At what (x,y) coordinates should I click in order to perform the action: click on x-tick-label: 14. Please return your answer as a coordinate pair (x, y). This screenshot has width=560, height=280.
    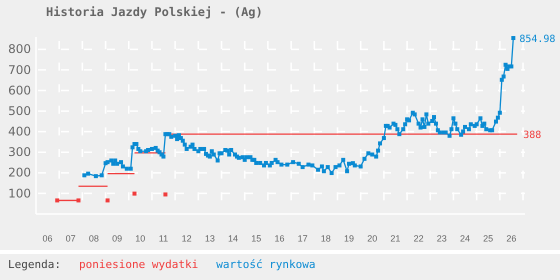
    Looking at the image, I should click on (233, 238).